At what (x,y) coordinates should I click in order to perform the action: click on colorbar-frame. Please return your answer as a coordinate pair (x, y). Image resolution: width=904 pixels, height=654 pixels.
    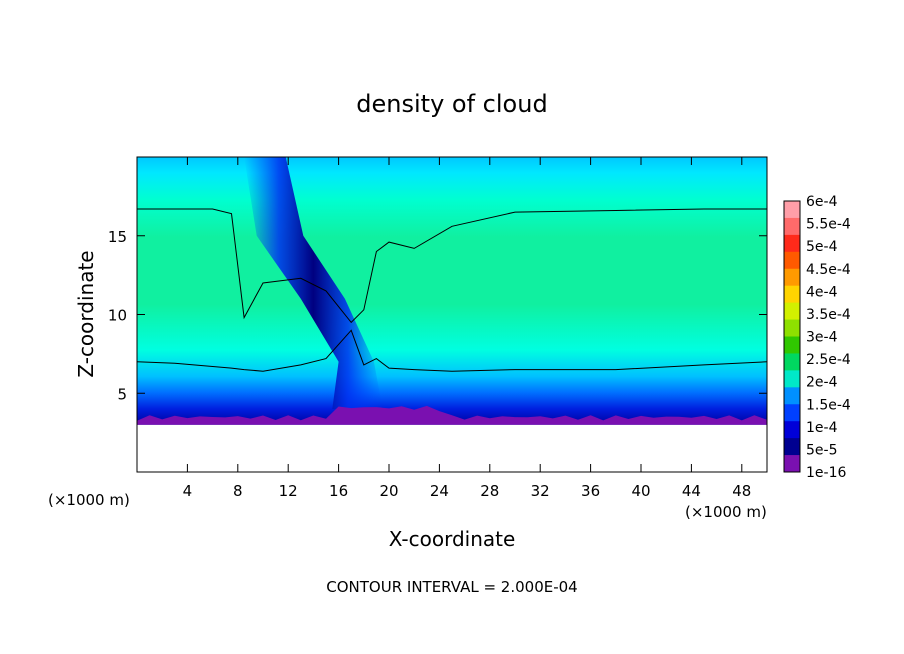
    Looking at the image, I should click on (792, 336).